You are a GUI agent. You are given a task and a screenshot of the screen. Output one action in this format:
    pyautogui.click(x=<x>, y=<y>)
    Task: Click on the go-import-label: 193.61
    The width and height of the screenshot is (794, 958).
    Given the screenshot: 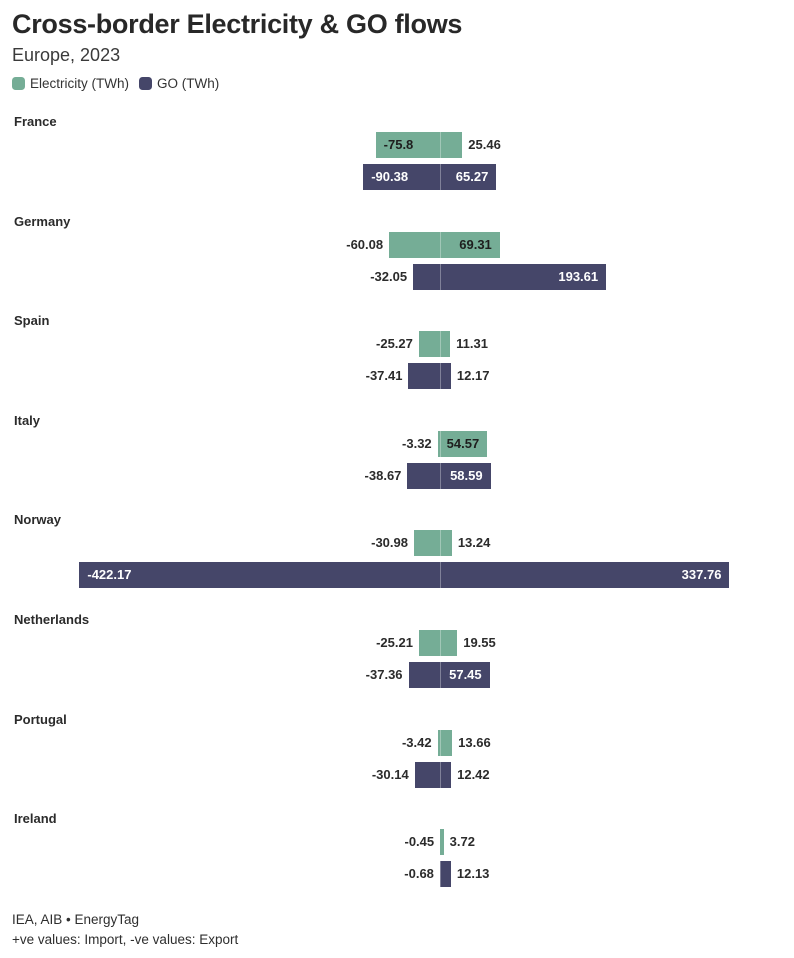 What is the action you would take?
    pyautogui.click(x=578, y=276)
    